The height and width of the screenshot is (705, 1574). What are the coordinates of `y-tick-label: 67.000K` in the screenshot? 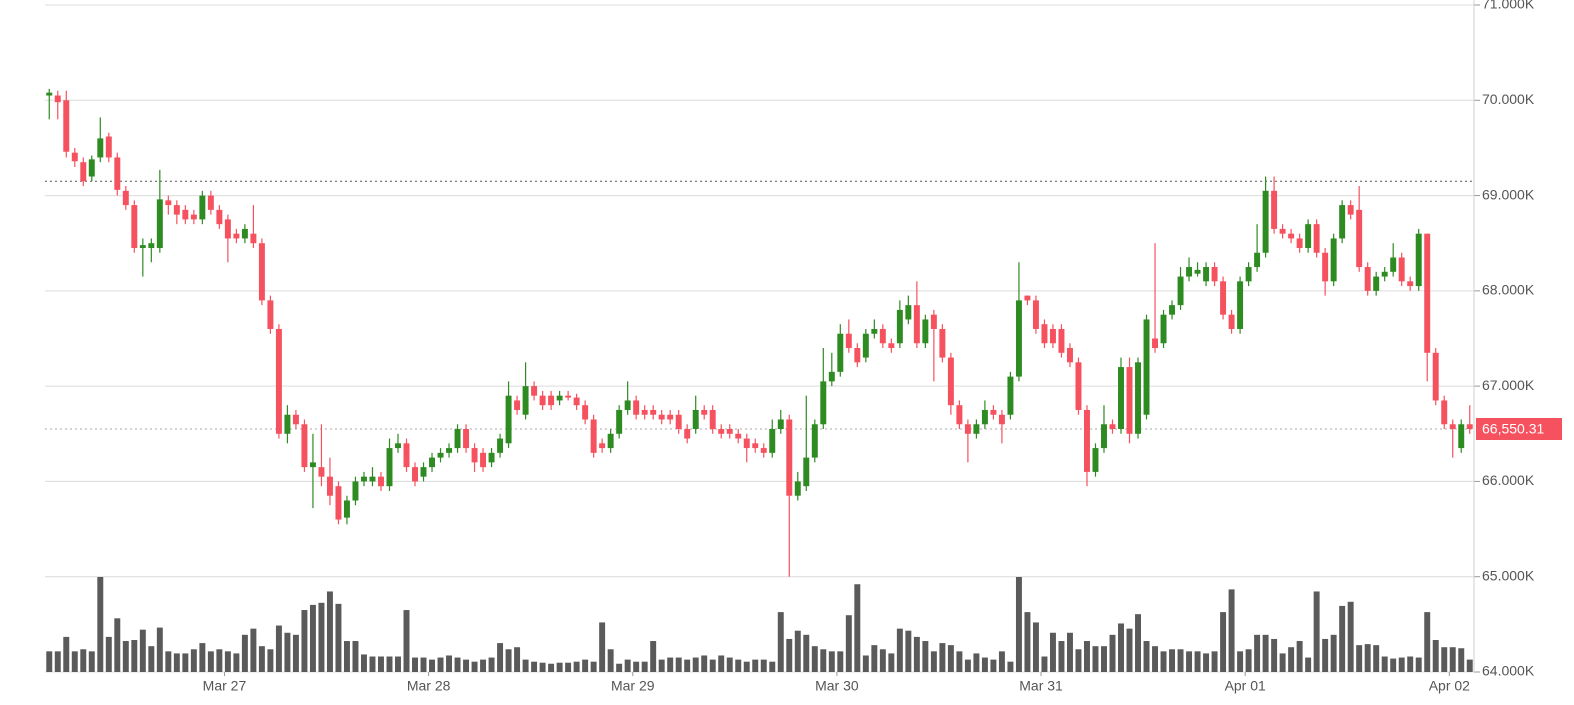 It's located at (1508, 385).